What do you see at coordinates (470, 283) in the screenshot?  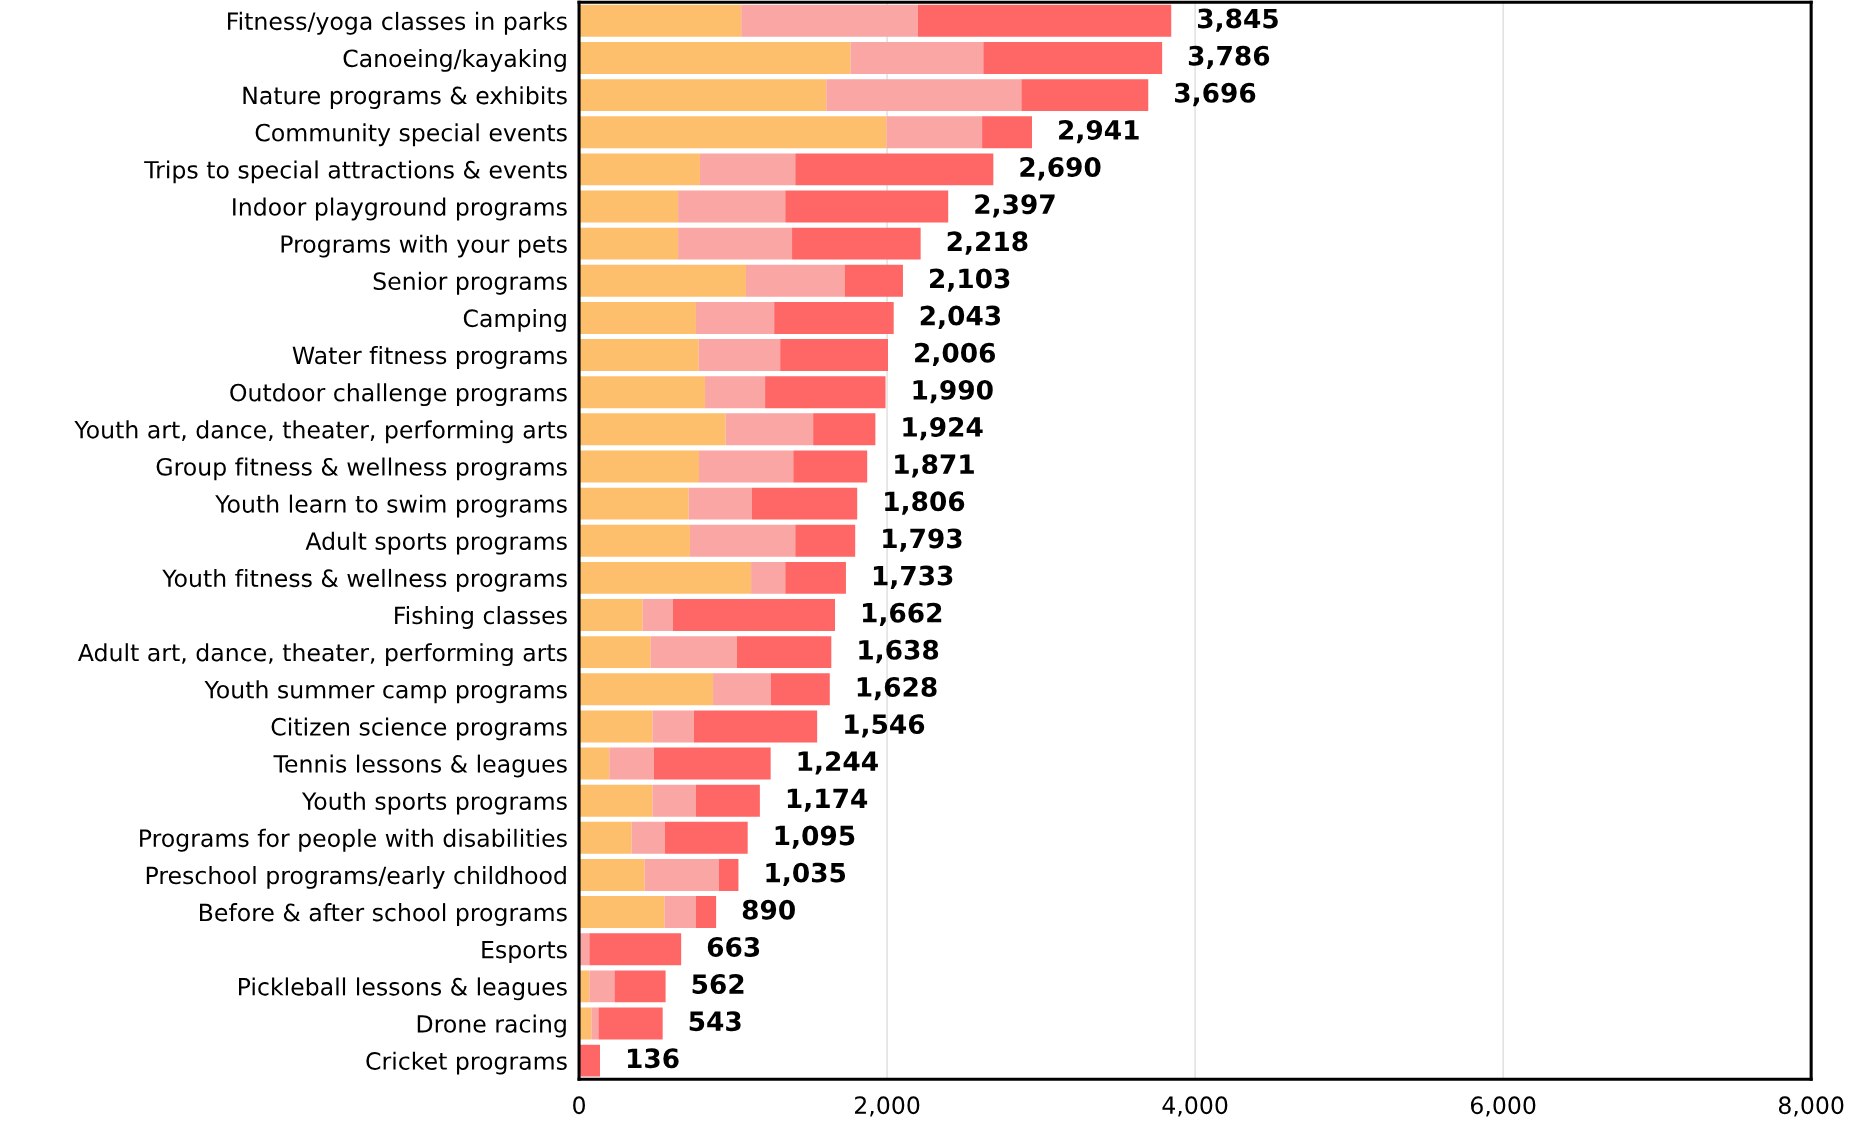 I see `y-tick-label: Senior programs` at bounding box center [470, 283].